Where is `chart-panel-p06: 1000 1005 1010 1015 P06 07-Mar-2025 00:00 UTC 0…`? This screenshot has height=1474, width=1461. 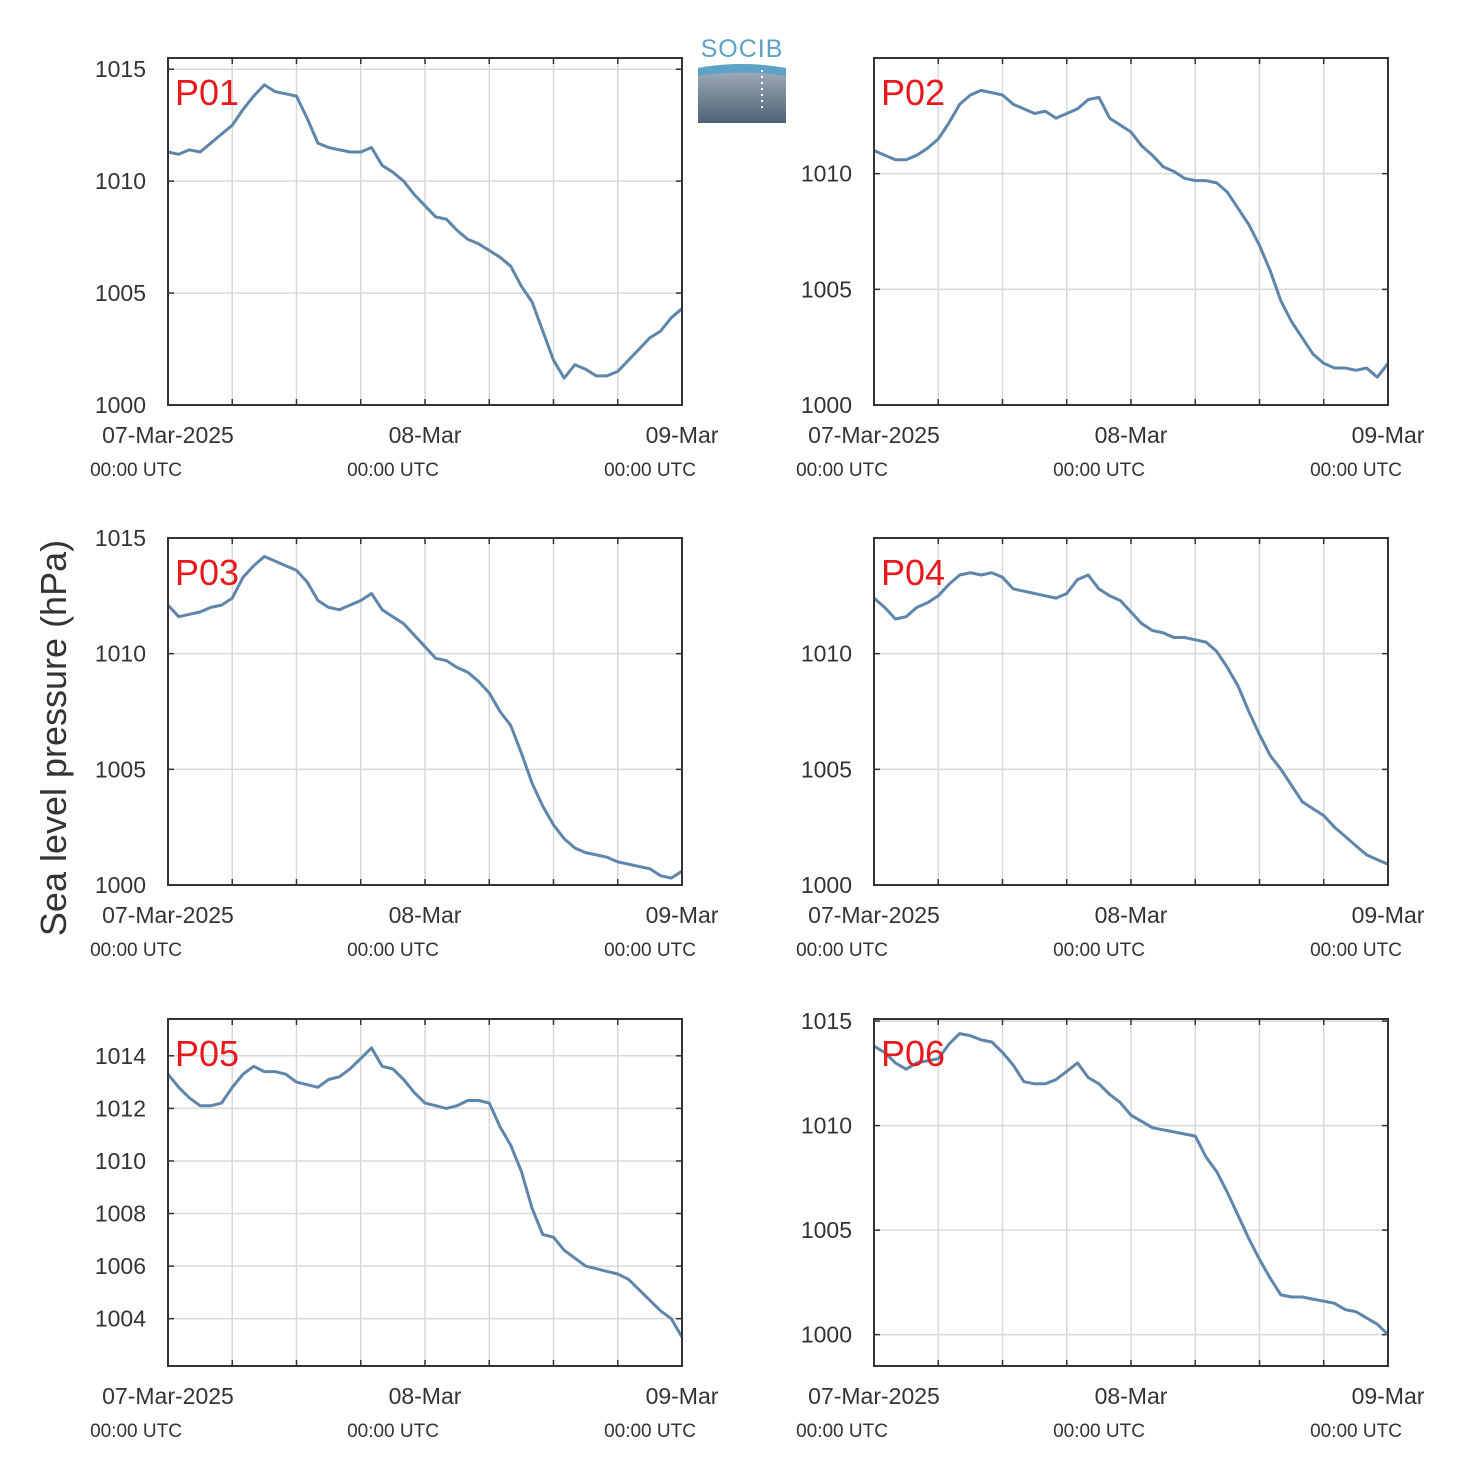 chart-panel-p06: 1000 1005 1010 1015 P06 07-Mar-2025 00:00 UTC 0… is located at coordinates (1110, 1225).